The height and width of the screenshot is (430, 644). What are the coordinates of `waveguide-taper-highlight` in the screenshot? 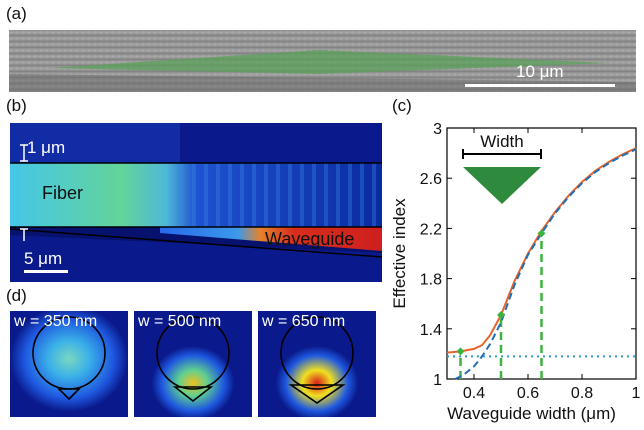 It's located at (329, 62).